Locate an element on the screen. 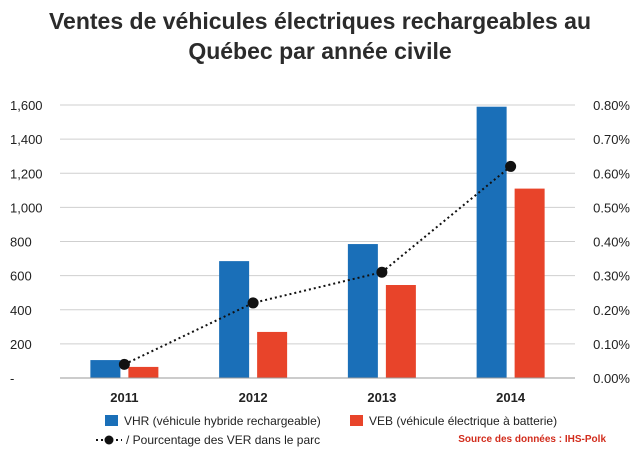 The width and height of the screenshot is (640, 454). y-right-tick-label: 0.70% is located at coordinates (611, 139).